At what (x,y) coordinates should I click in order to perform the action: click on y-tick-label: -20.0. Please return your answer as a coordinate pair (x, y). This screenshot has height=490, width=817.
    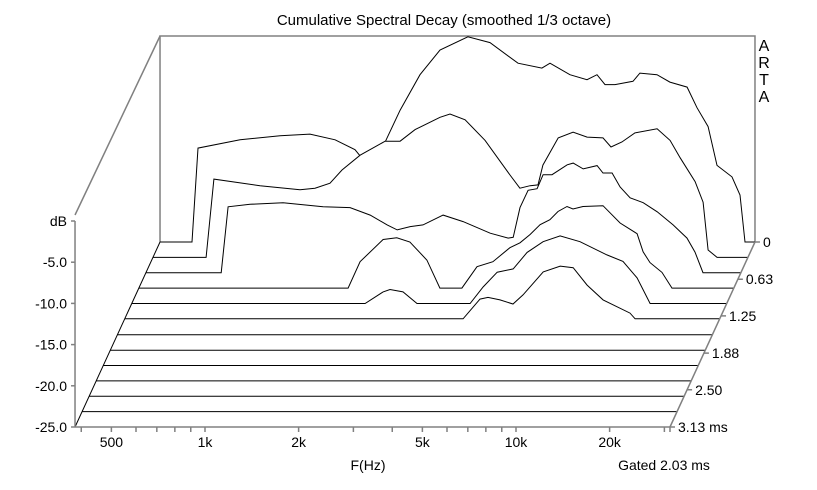
    Looking at the image, I should click on (51, 386).